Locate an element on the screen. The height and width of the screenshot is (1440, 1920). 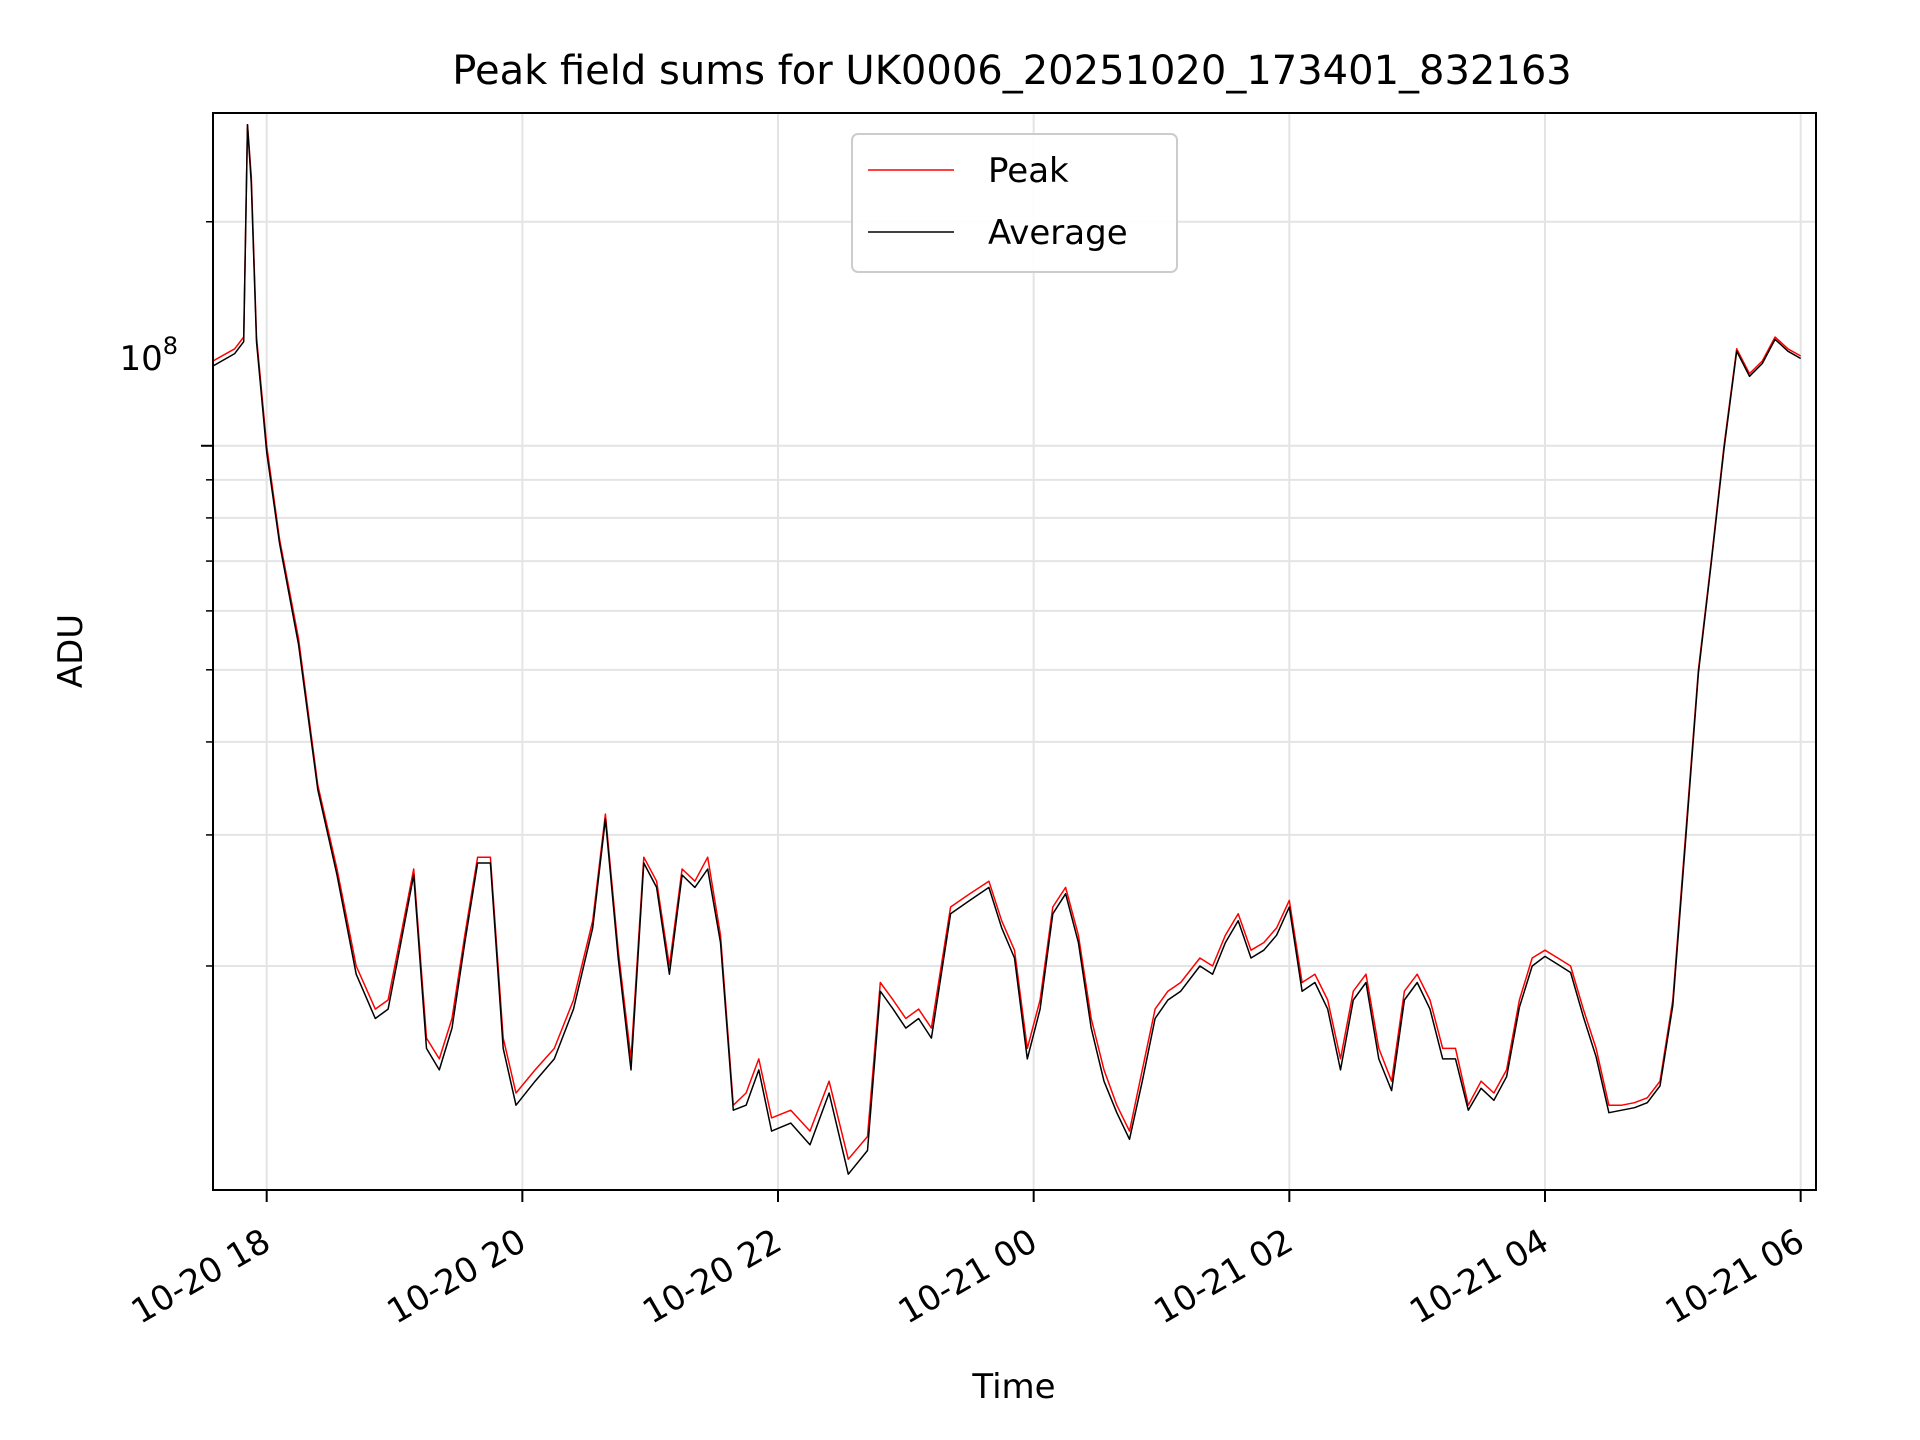
y-axis: 108 is located at coordinates (166, 594).